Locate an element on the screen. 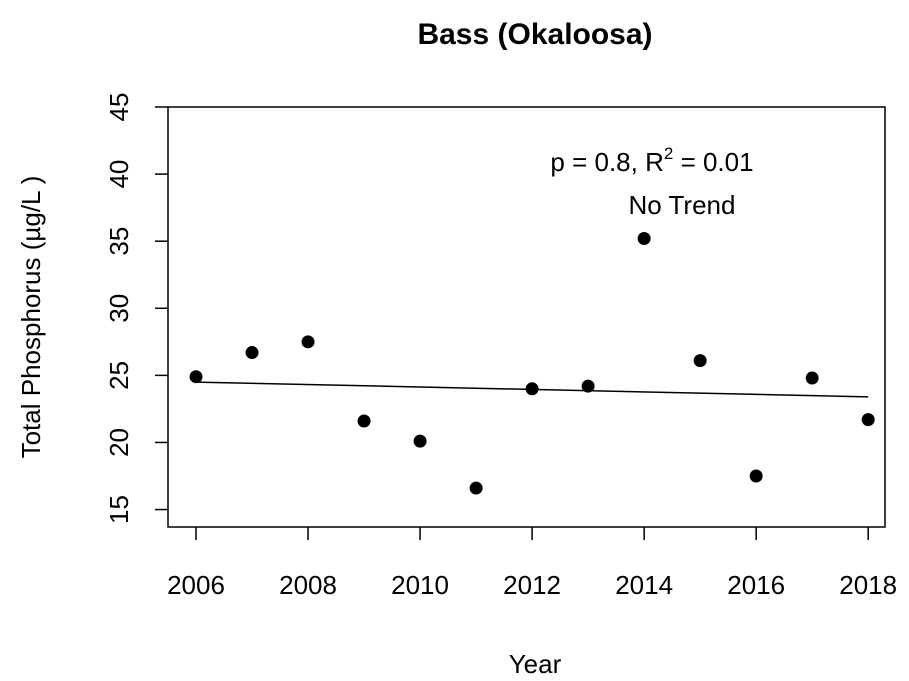 Image resolution: width=909 pixels, height=681 pixels. y-tick-label: 45 is located at coordinates (119, 107).